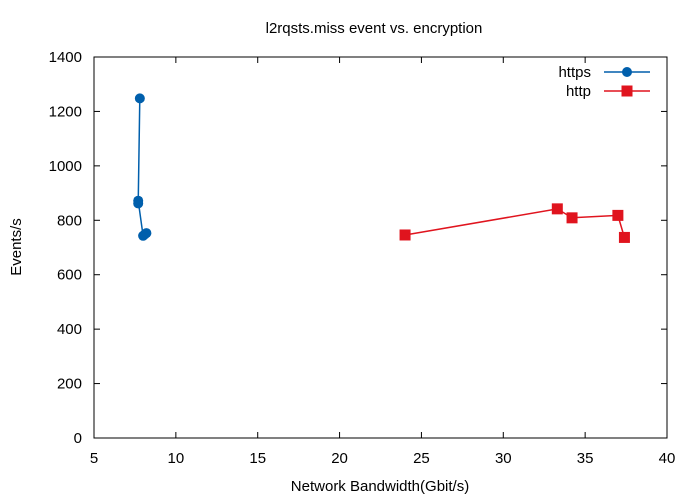 This screenshot has width=700, height=500. Describe the element at coordinates (78, 438) in the screenshot. I see `y-tick-label: 0` at that location.